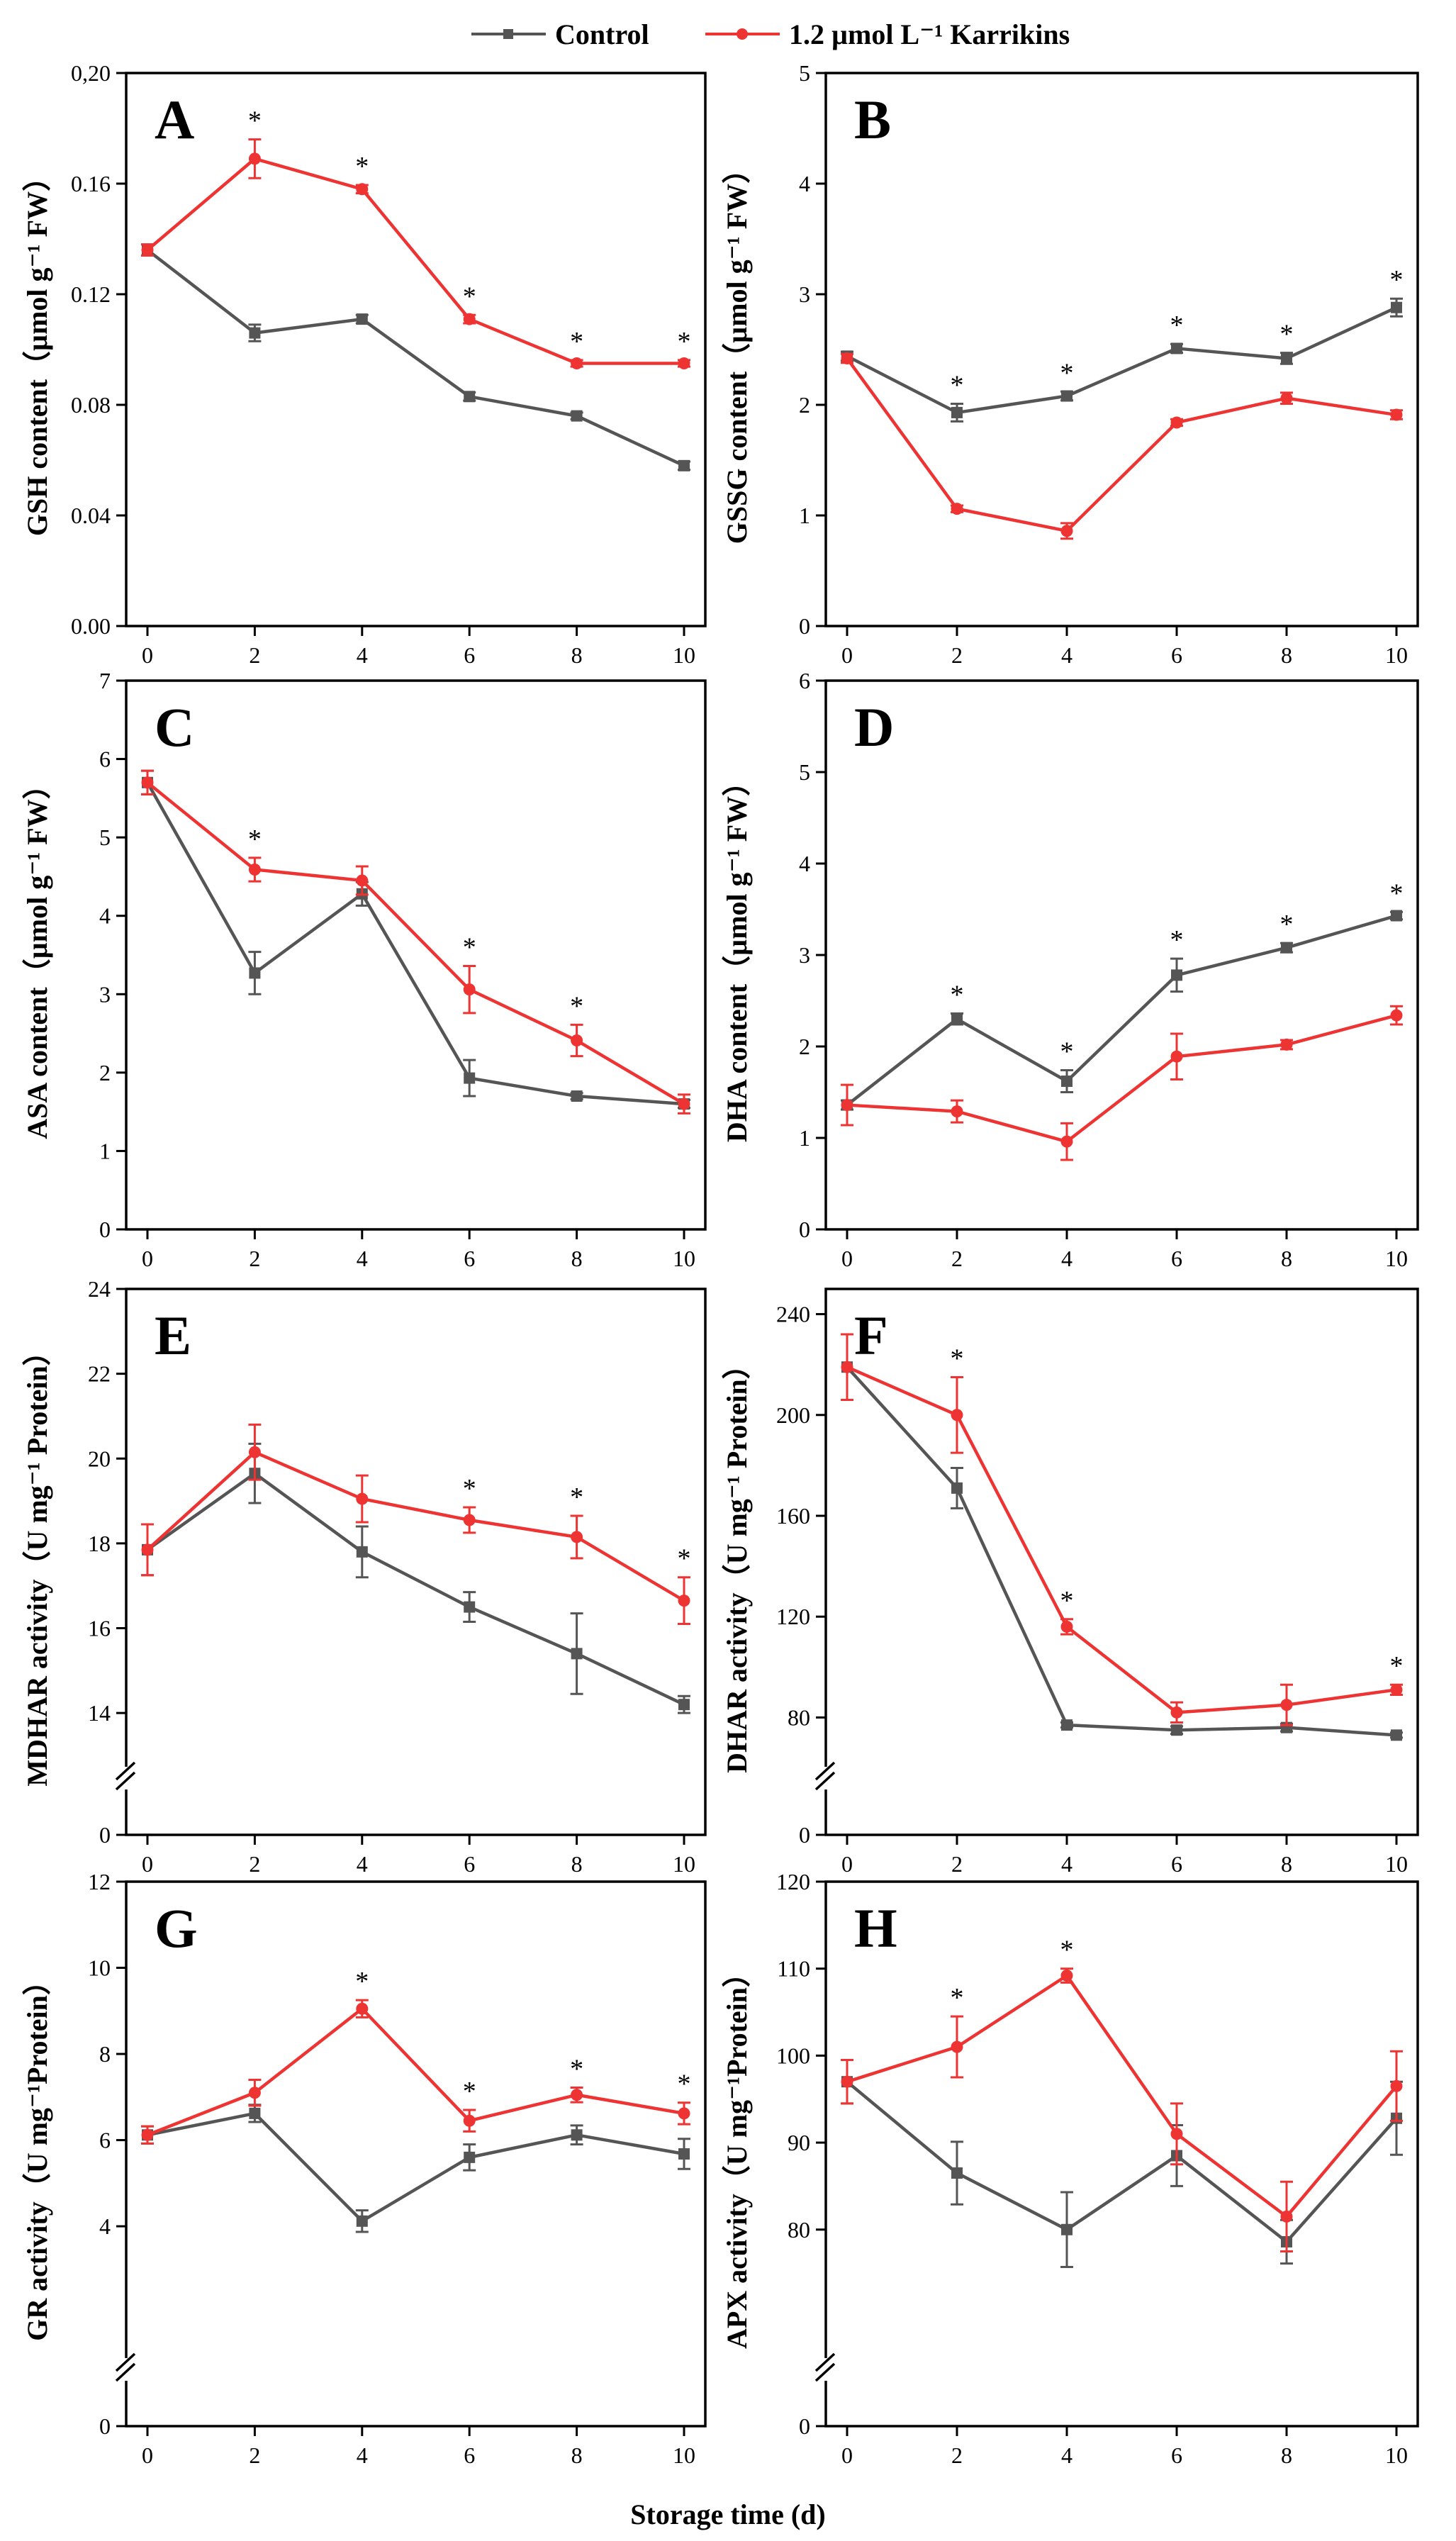 The height and width of the screenshot is (2541, 1456). Describe the element at coordinates (793, 1314) in the screenshot. I see `y-tick-label: 240` at that location.